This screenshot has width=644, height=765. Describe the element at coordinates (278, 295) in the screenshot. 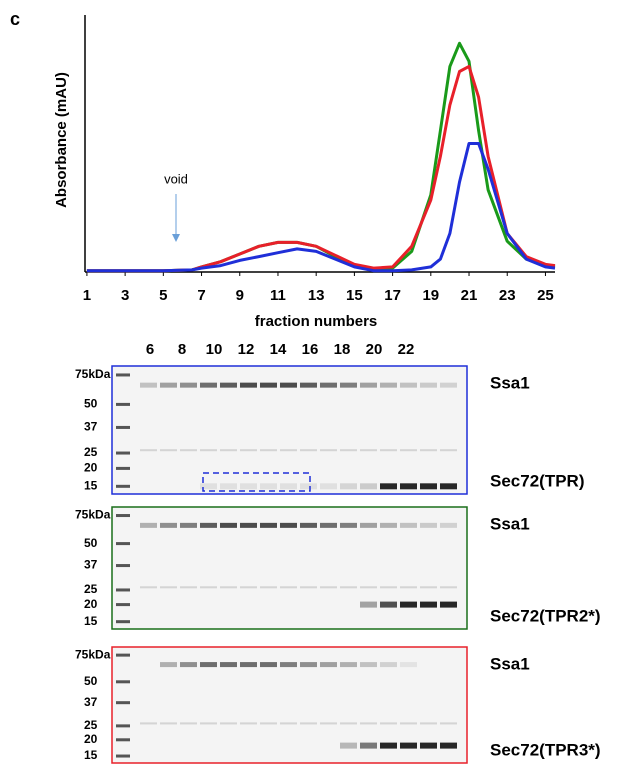

I see `x-tick-label: 11` at that location.